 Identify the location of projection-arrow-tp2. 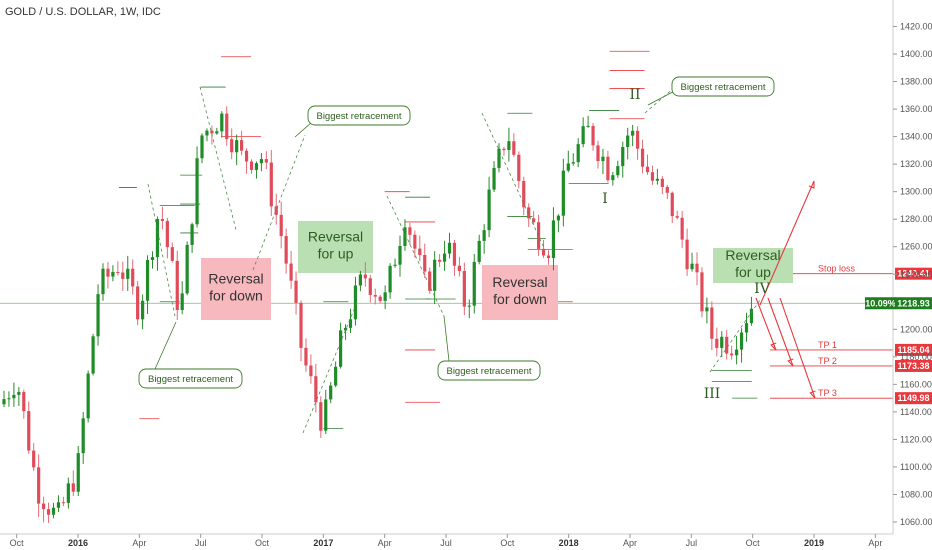
(780, 332).